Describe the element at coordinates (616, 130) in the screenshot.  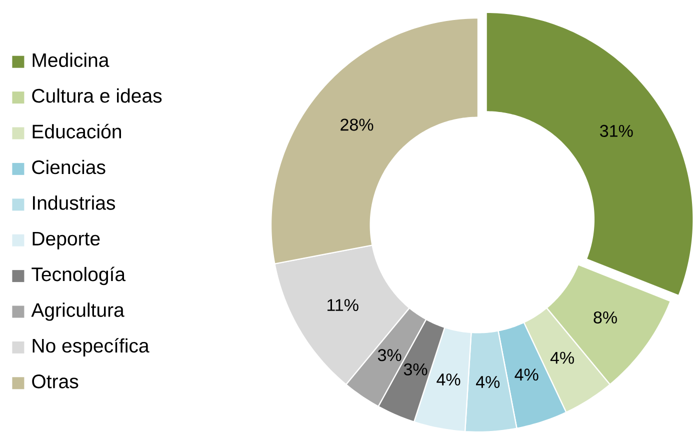
I see `data-label: 31%` at that location.